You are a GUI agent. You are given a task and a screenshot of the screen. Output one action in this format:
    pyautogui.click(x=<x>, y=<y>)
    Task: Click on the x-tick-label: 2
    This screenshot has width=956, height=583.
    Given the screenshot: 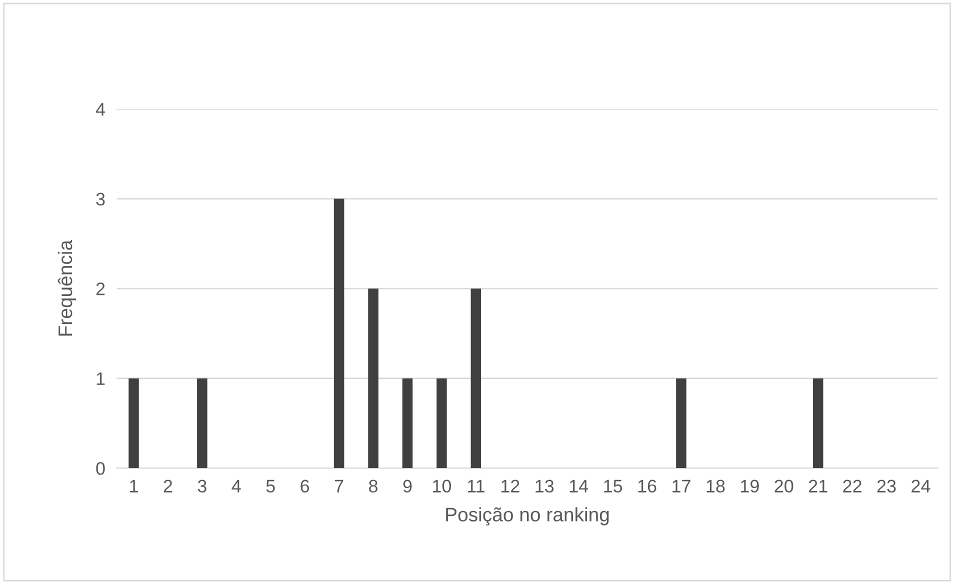 What is the action you would take?
    pyautogui.click(x=168, y=486)
    